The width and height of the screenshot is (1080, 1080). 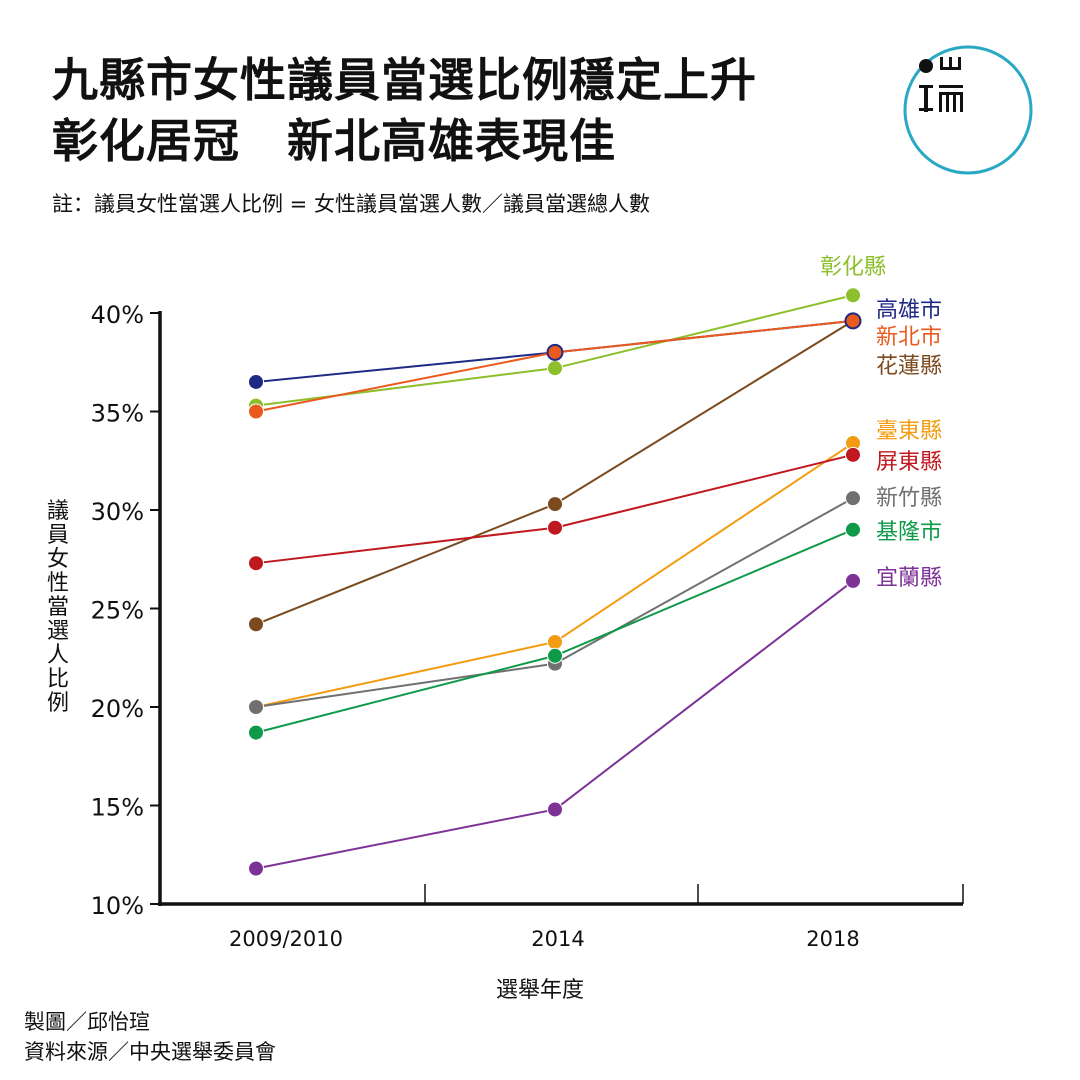 What do you see at coordinates (150, 1052) in the screenshot?
I see `credit-data-source: 資料來源／中央選舉委員會` at bounding box center [150, 1052].